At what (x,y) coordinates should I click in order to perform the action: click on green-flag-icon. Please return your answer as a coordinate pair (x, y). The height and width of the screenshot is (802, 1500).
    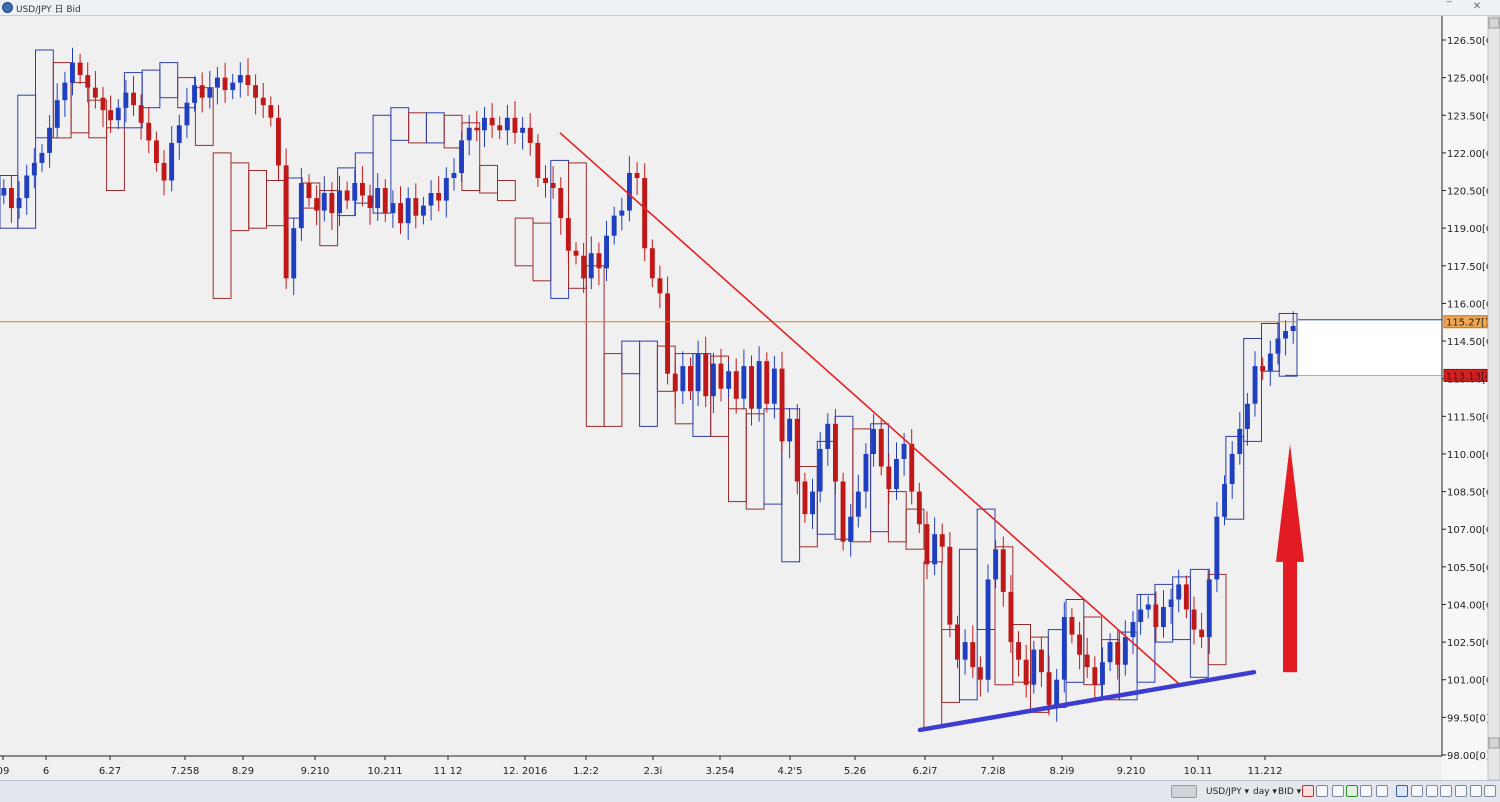
    Looking at the image, I should click on (1352, 791).